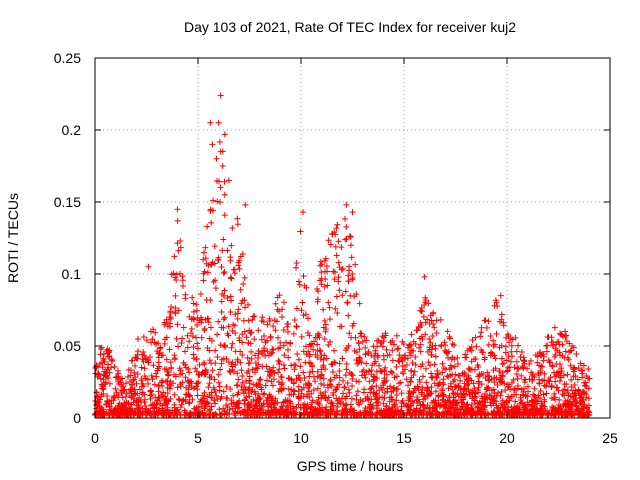 This screenshot has height=480, width=640. What do you see at coordinates (67, 202) in the screenshot?
I see `y-tick-label: 0.15` at bounding box center [67, 202].